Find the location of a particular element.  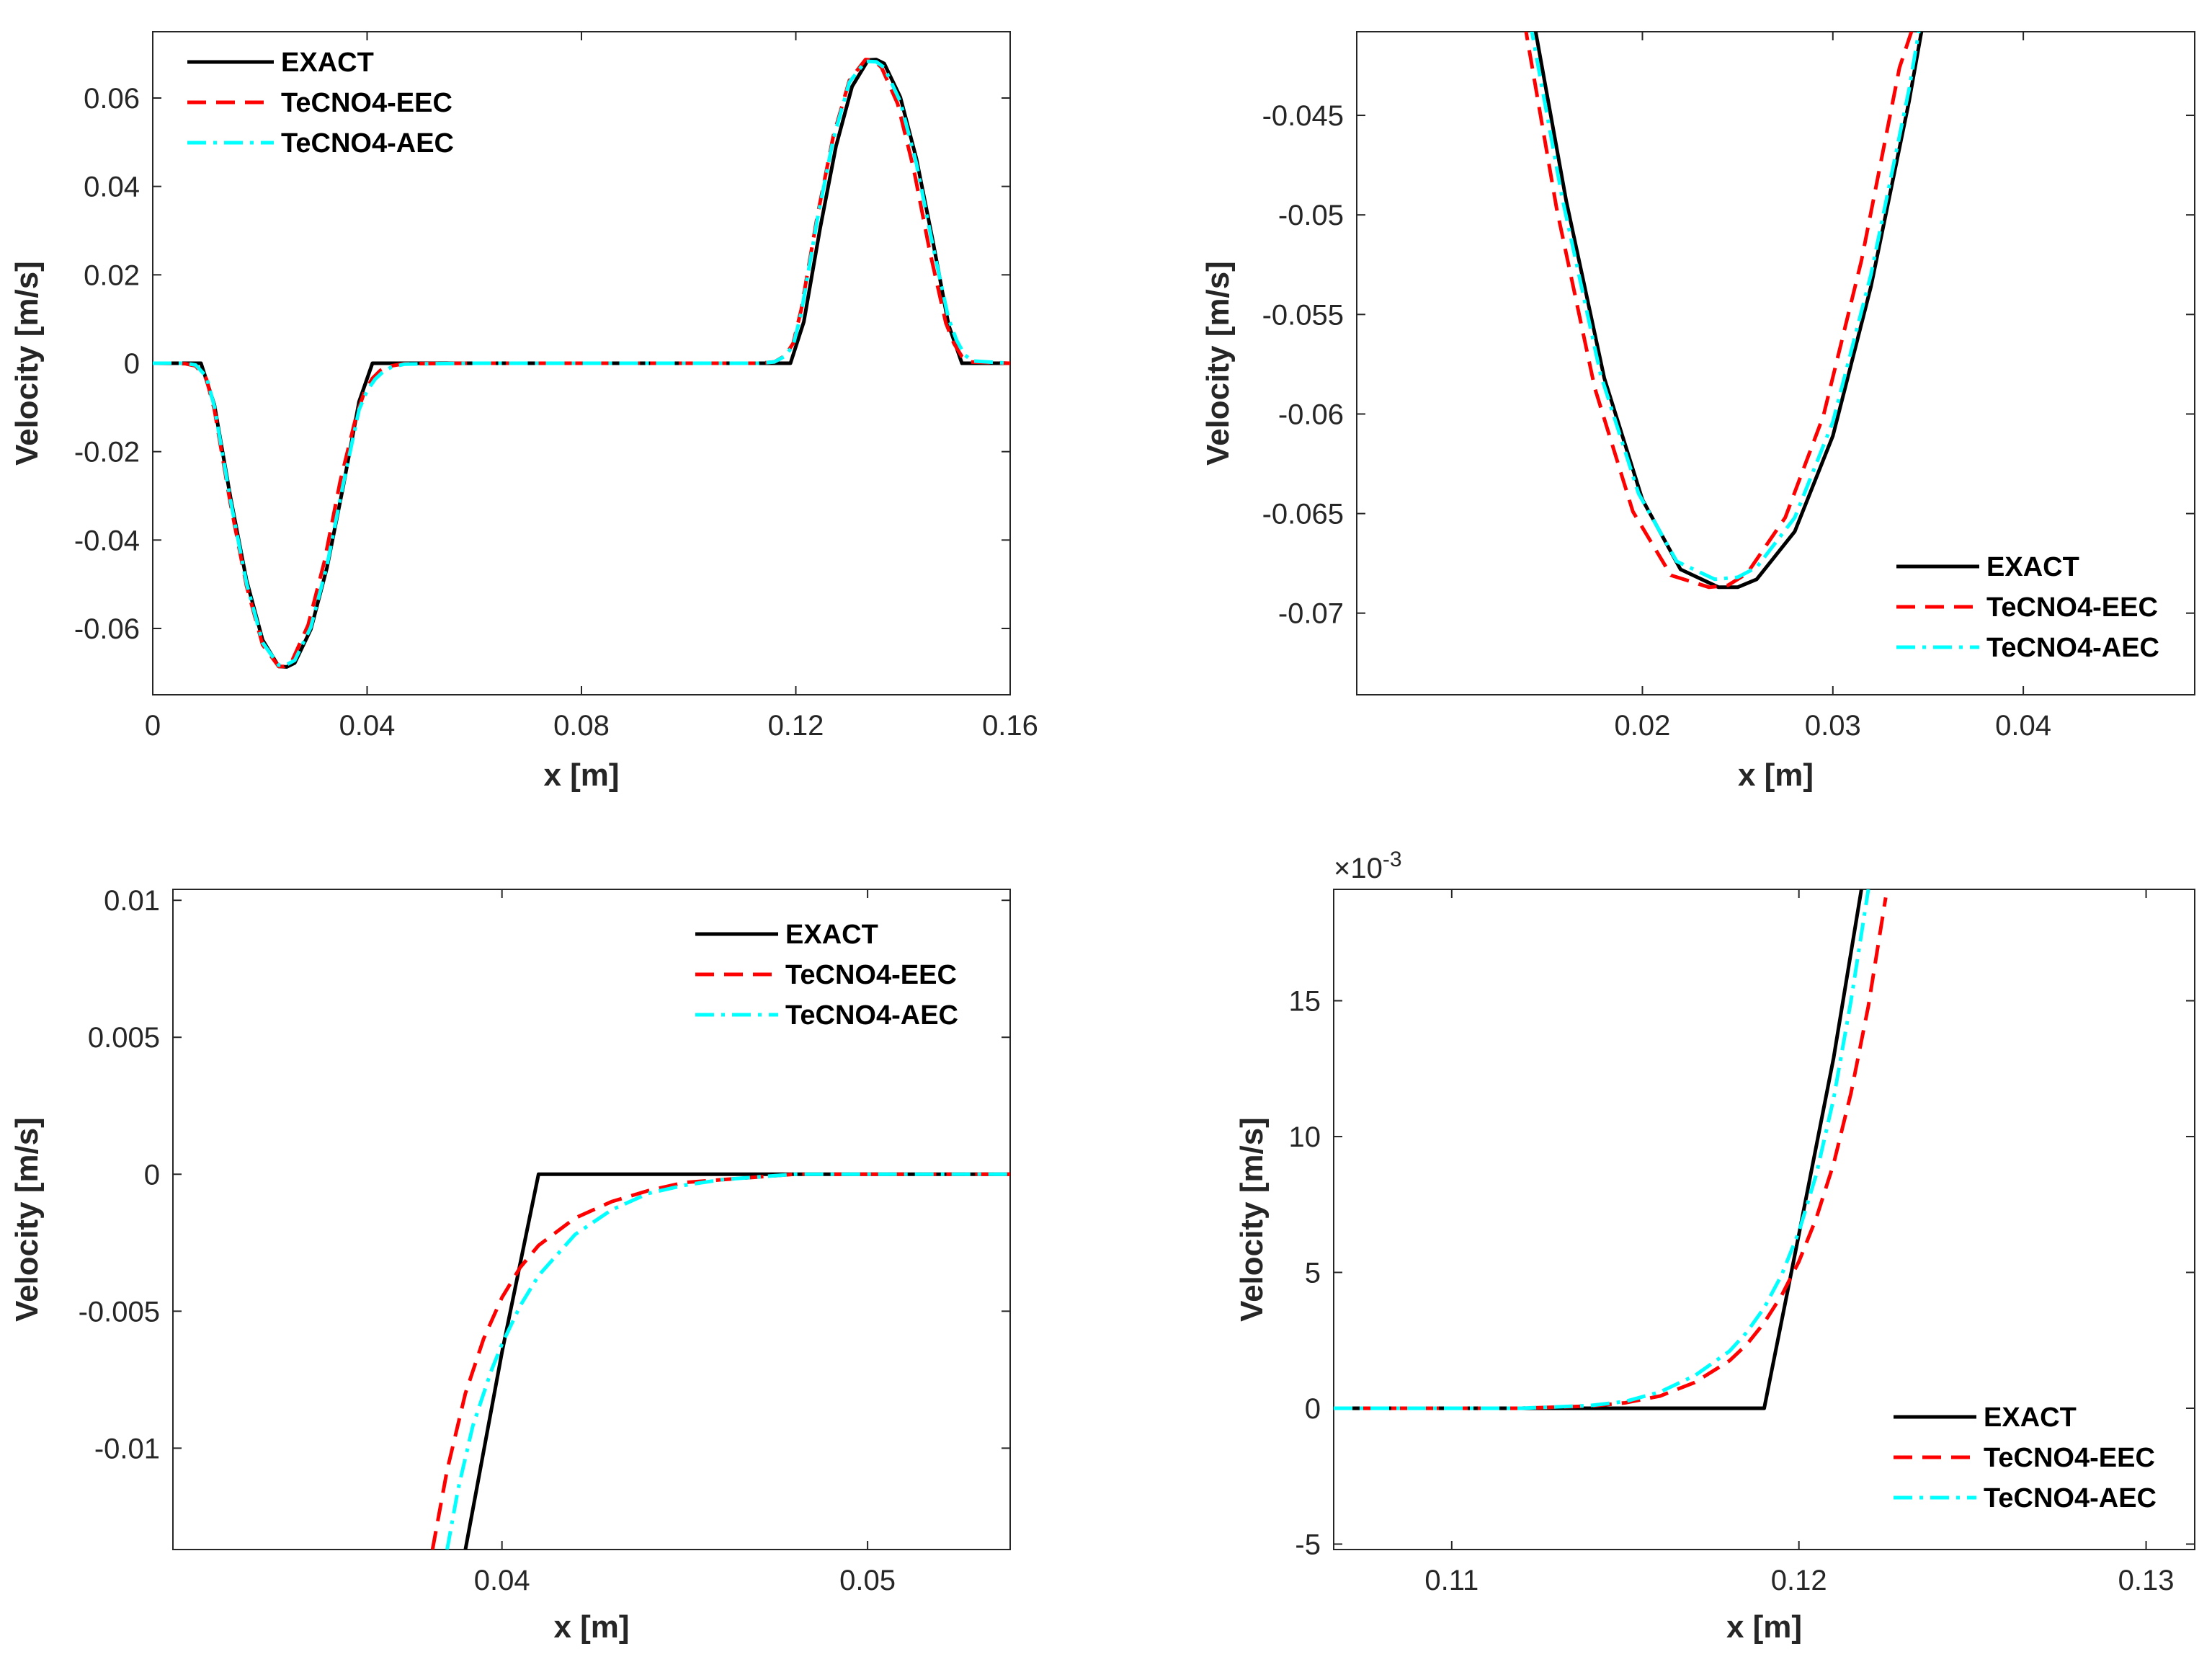

x-tick-label: 0.13 is located at coordinates (2147, 1580).